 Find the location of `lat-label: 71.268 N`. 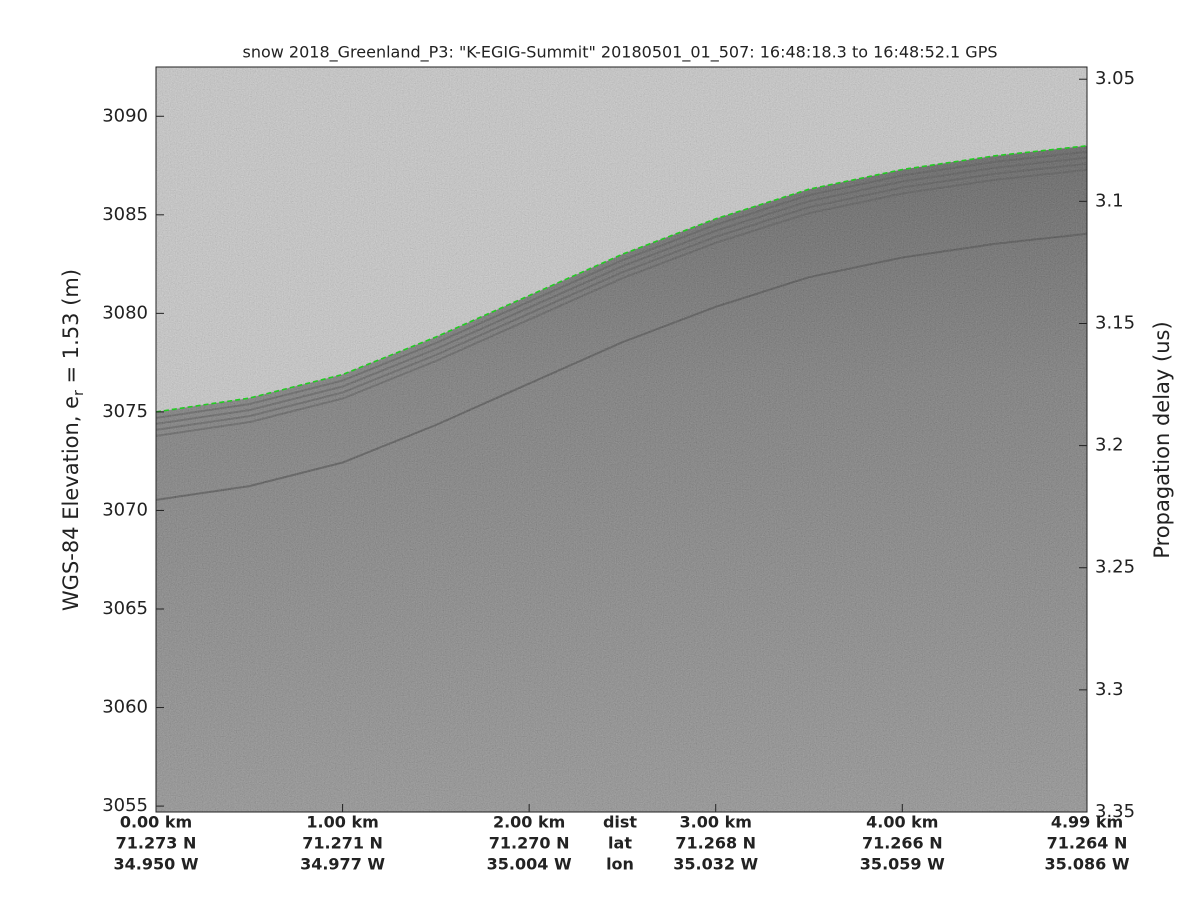

lat-label: 71.268 N is located at coordinates (715, 843).